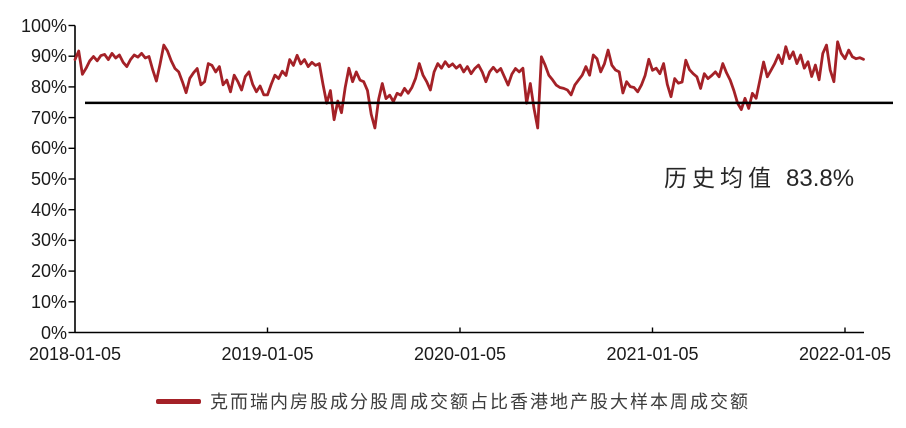 Image resolution: width=906 pixels, height=428 pixels. Describe the element at coordinates (48, 209) in the screenshot. I see `y-axis-tick-label: 40%` at that location.